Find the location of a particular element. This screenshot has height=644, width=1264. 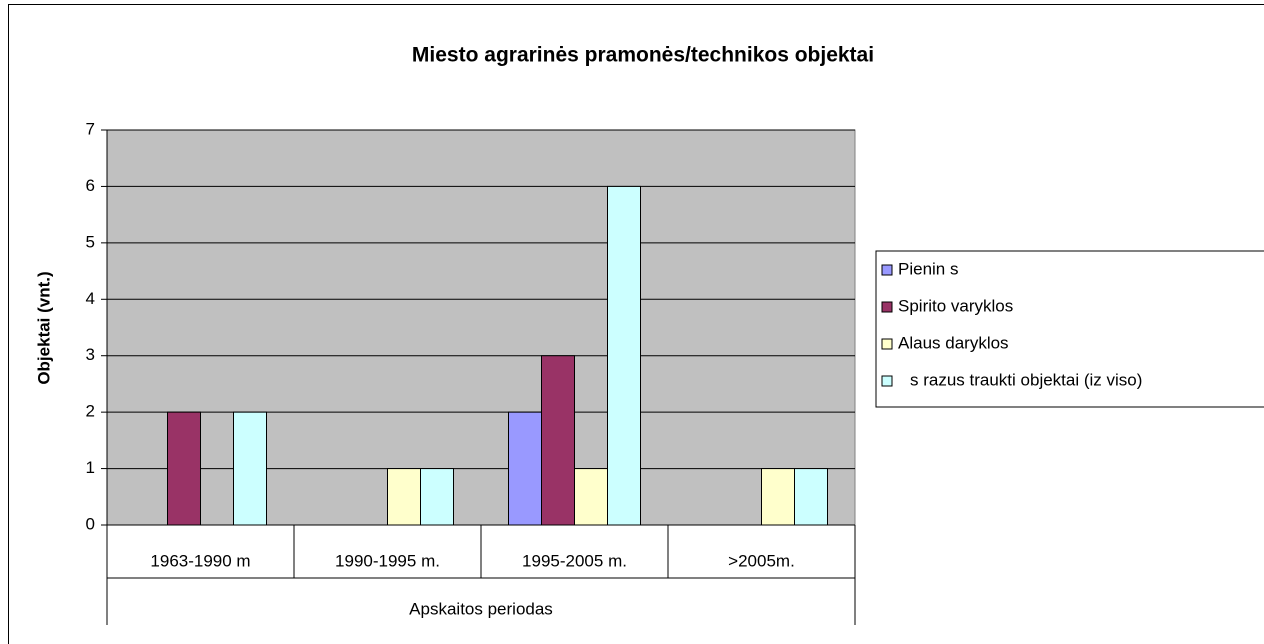

y-tick-label: 6 is located at coordinates (90, 185).